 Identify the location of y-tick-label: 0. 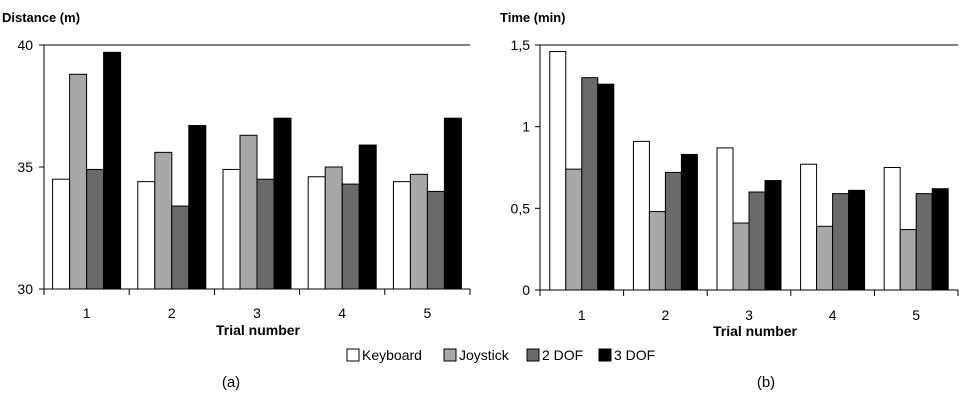
(526, 290).